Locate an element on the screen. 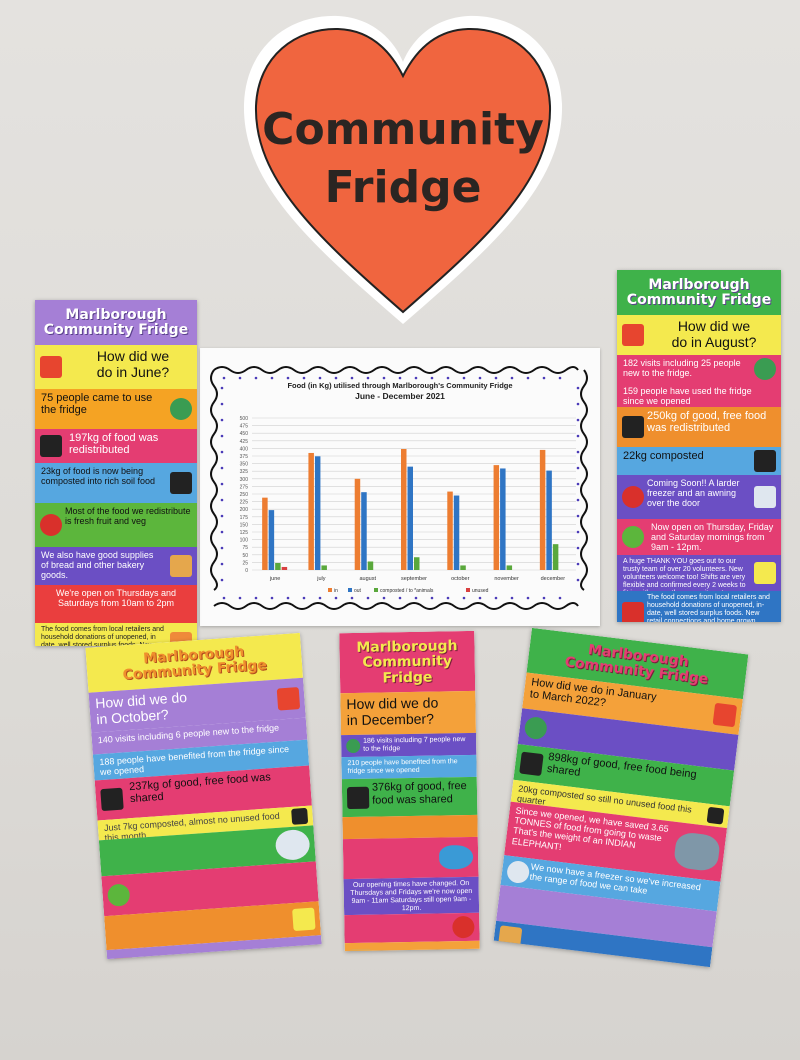 This screenshot has height=1060, width=800. bread-icon is located at coordinates (510, 937).